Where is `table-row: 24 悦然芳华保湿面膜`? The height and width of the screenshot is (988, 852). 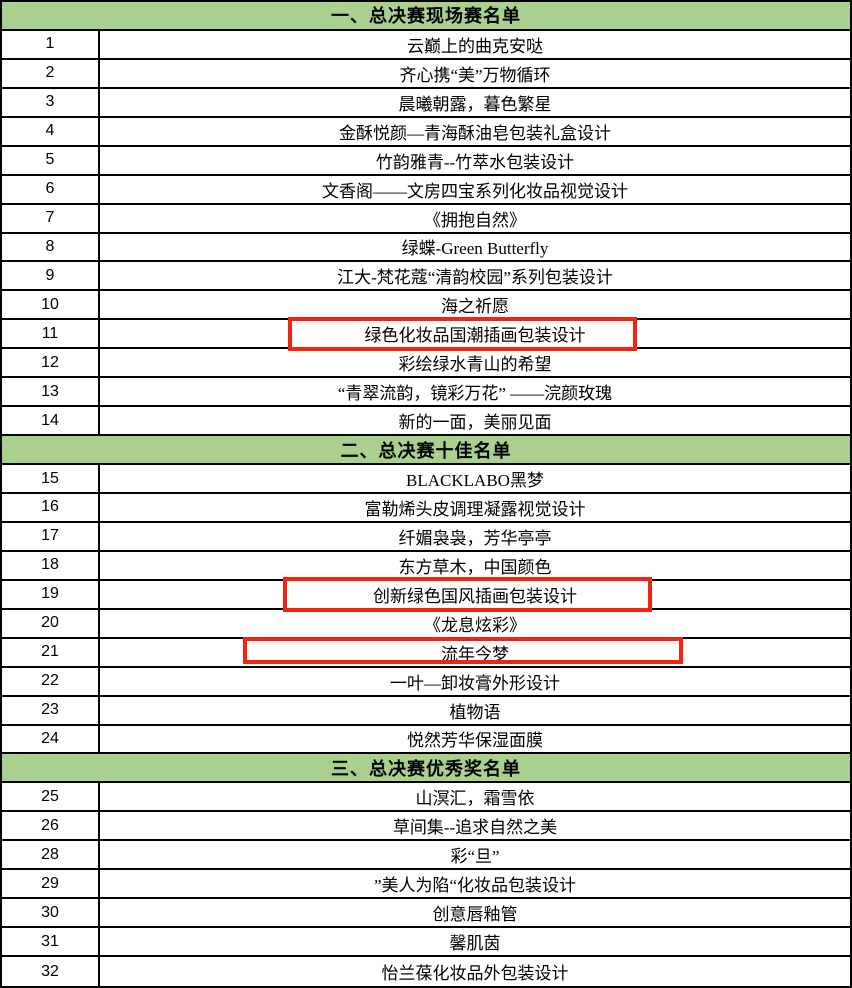 table-row: 24 悦然芳华保湿面膜 is located at coordinates (426, 740).